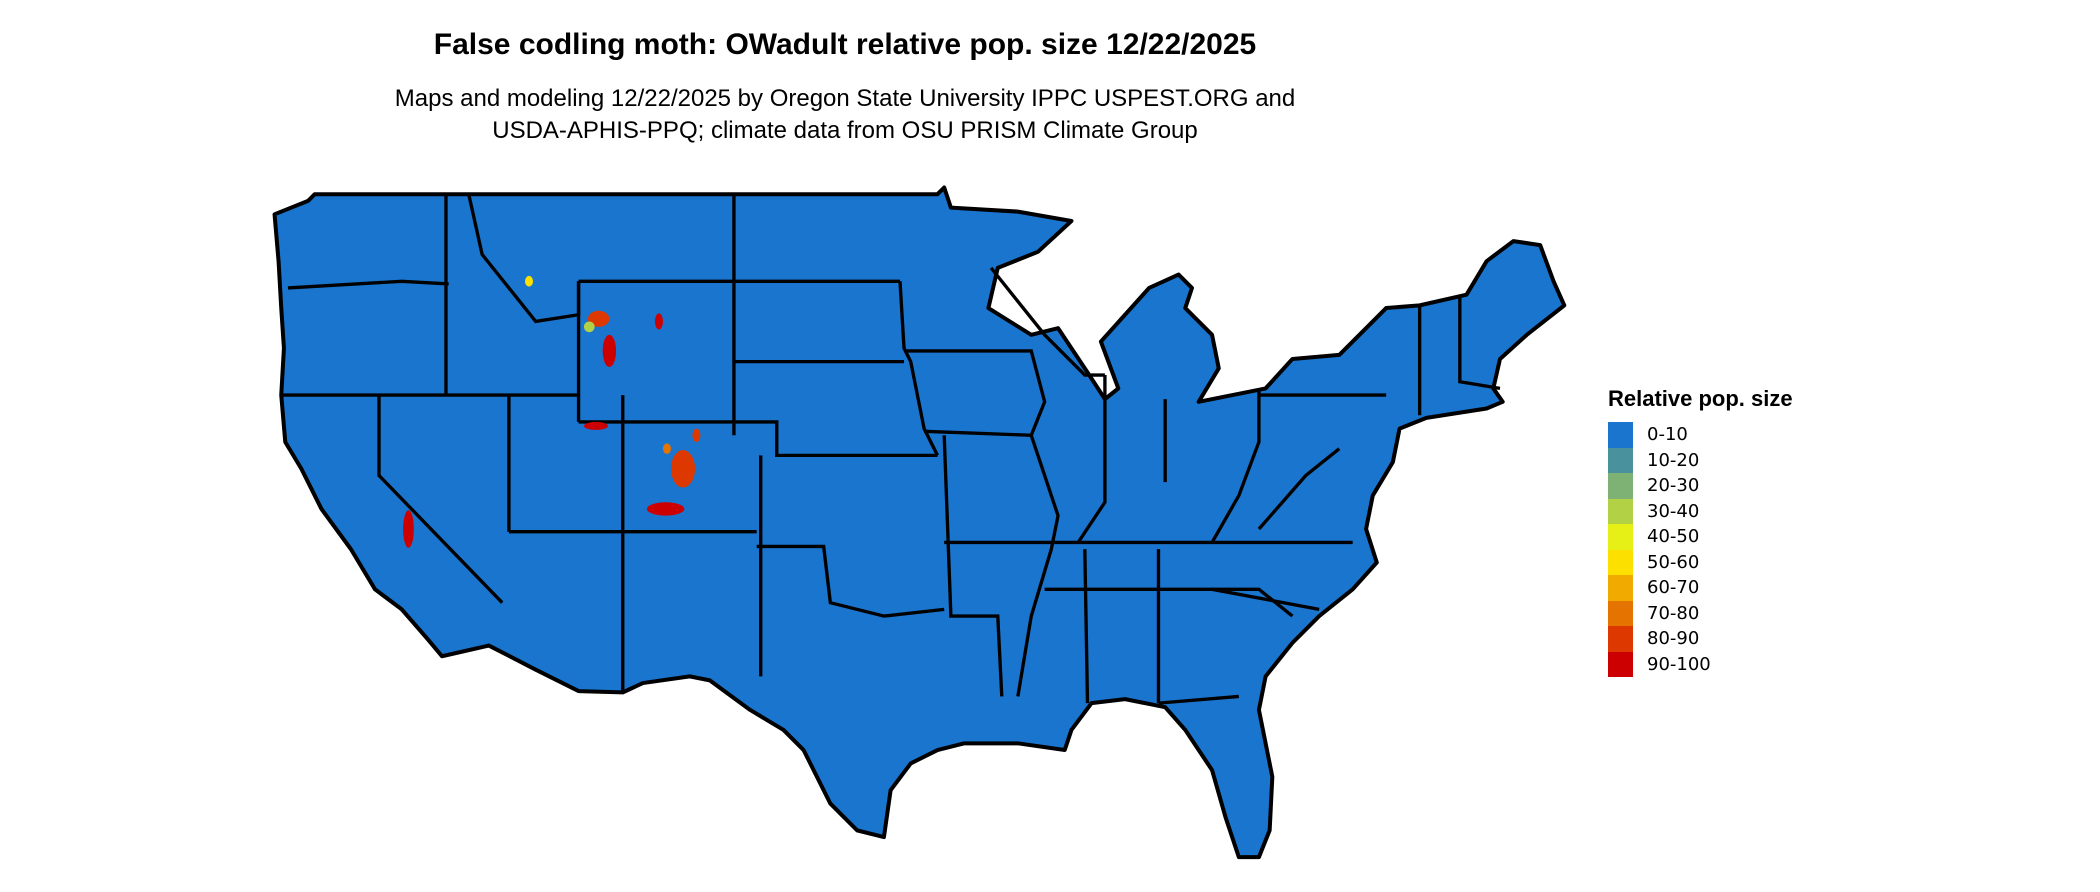 The height and width of the screenshot is (892, 2100). Describe the element at coordinates (1673, 588) in the screenshot. I see `legend-label: 60-70` at that location.